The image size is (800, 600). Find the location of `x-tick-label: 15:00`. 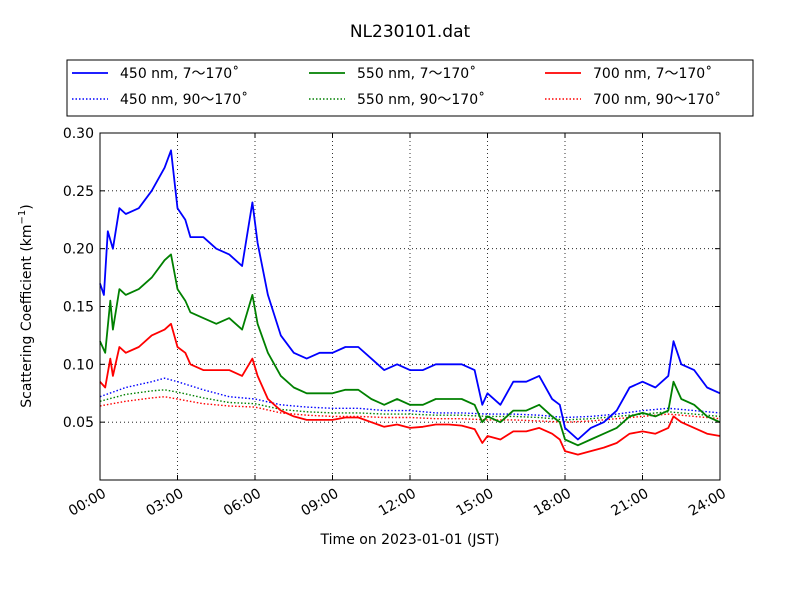

x-tick-label: 15:00 is located at coordinates (474, 503).